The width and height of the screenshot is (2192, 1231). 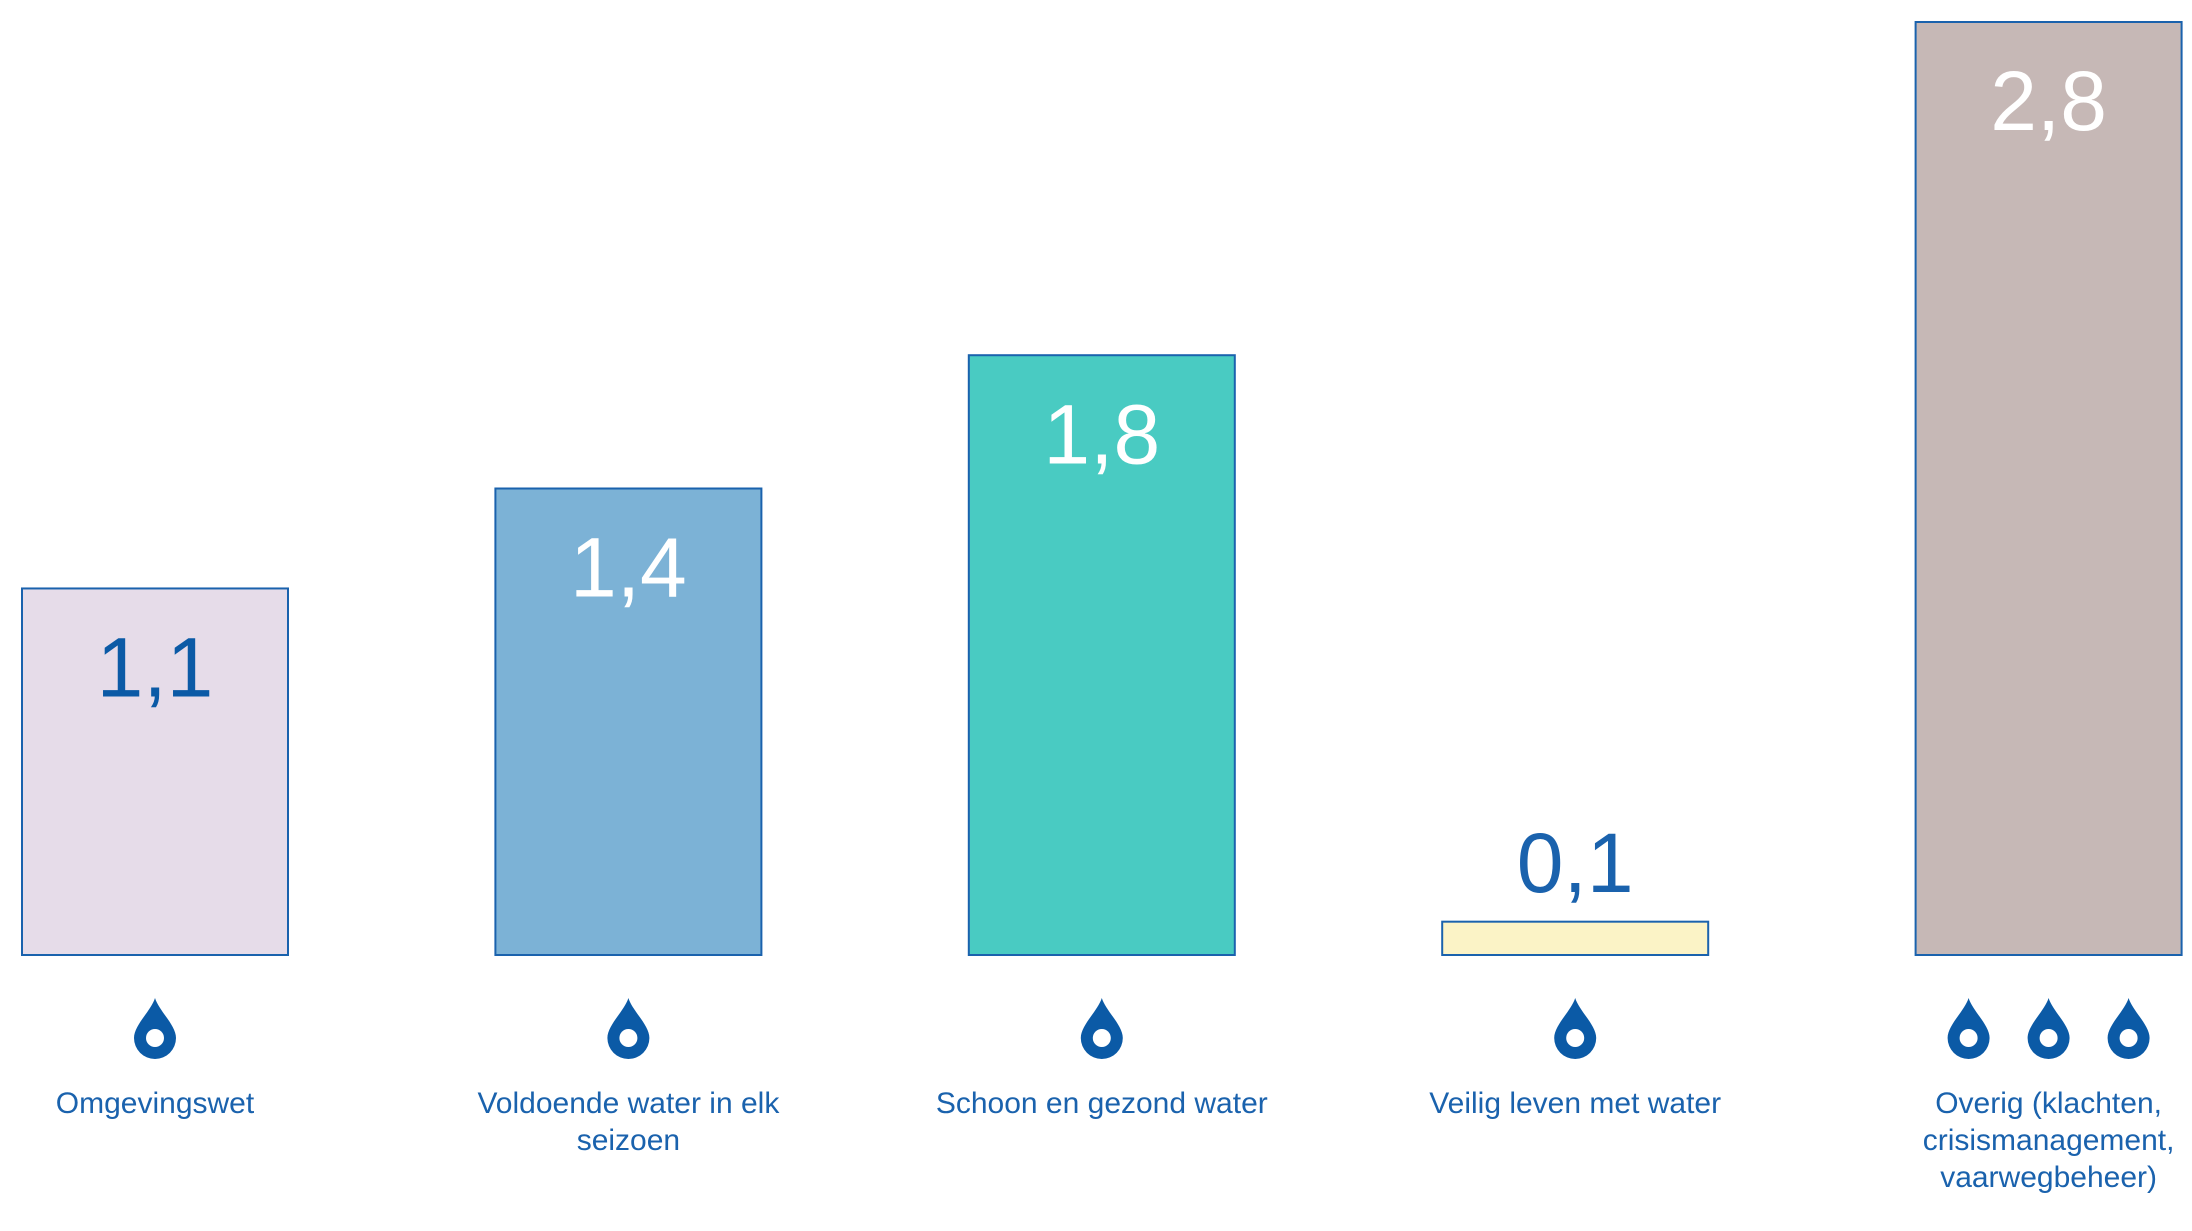 What do you see at coordinates (1101, 1103) in the screenshot?
I see `category-label: Schoon en gezond water` at bounding box center [1101, 1103].